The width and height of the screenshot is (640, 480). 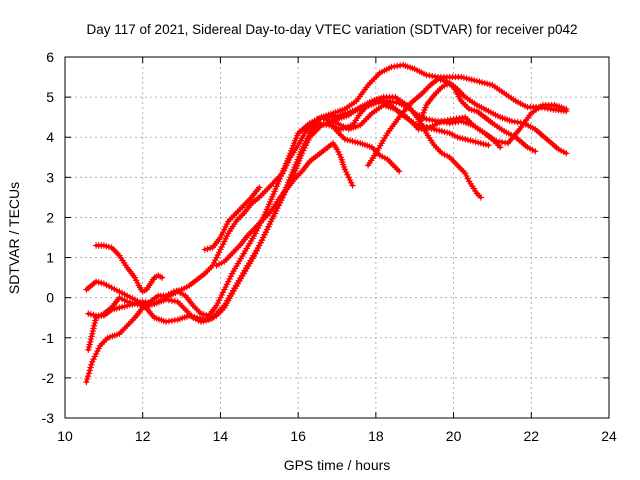 I want to click on y-tick-label: 0, so click(x=50, y=298).